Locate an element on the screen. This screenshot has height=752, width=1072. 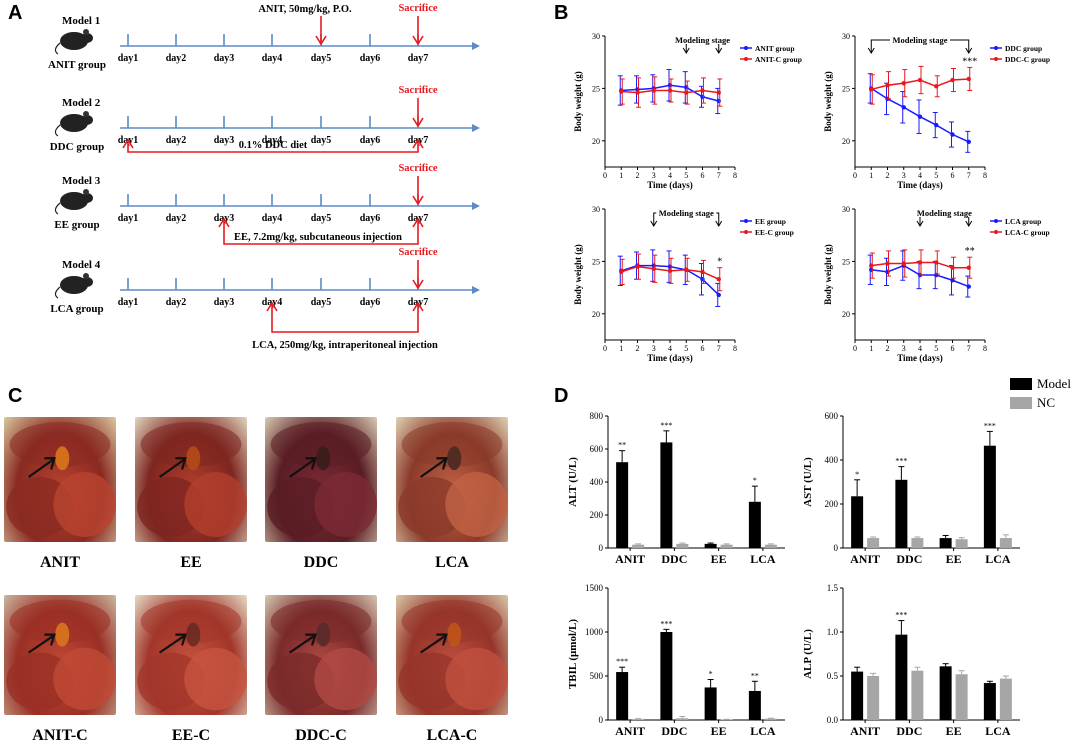
legend-label: EE-C group is located at coordinates (774, 232).